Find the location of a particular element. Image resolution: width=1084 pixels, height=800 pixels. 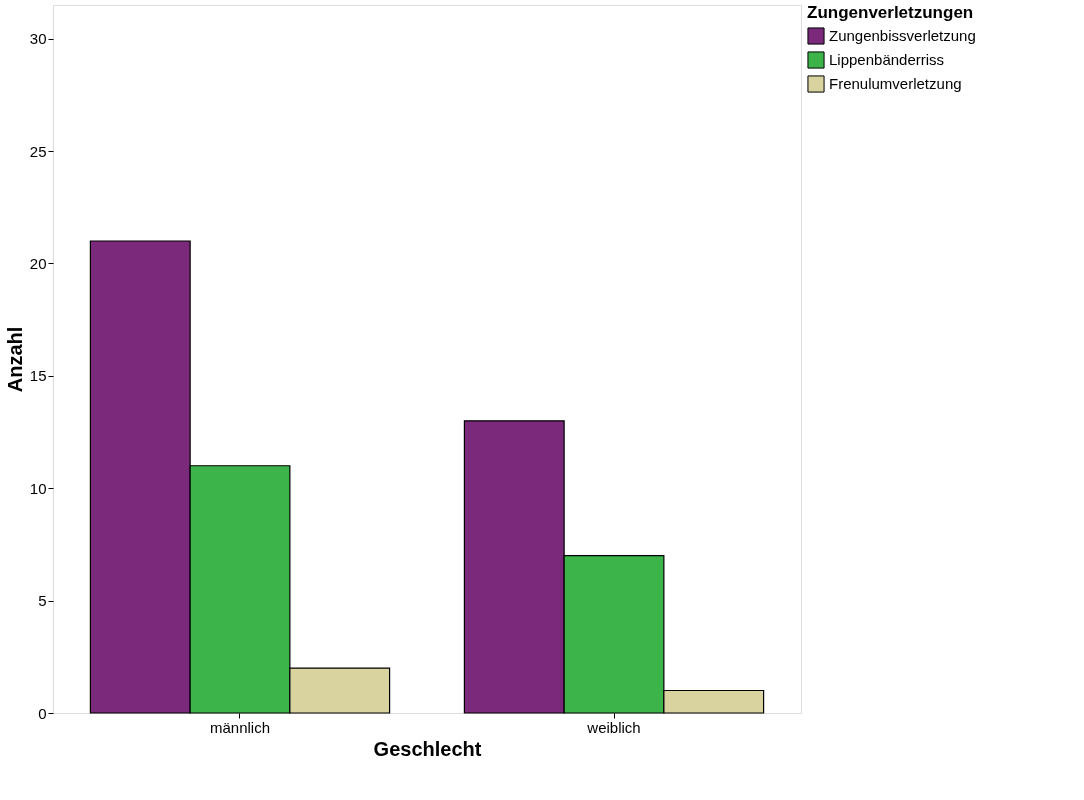

y-tick-label: 30 is located at coordinates (38, 39).